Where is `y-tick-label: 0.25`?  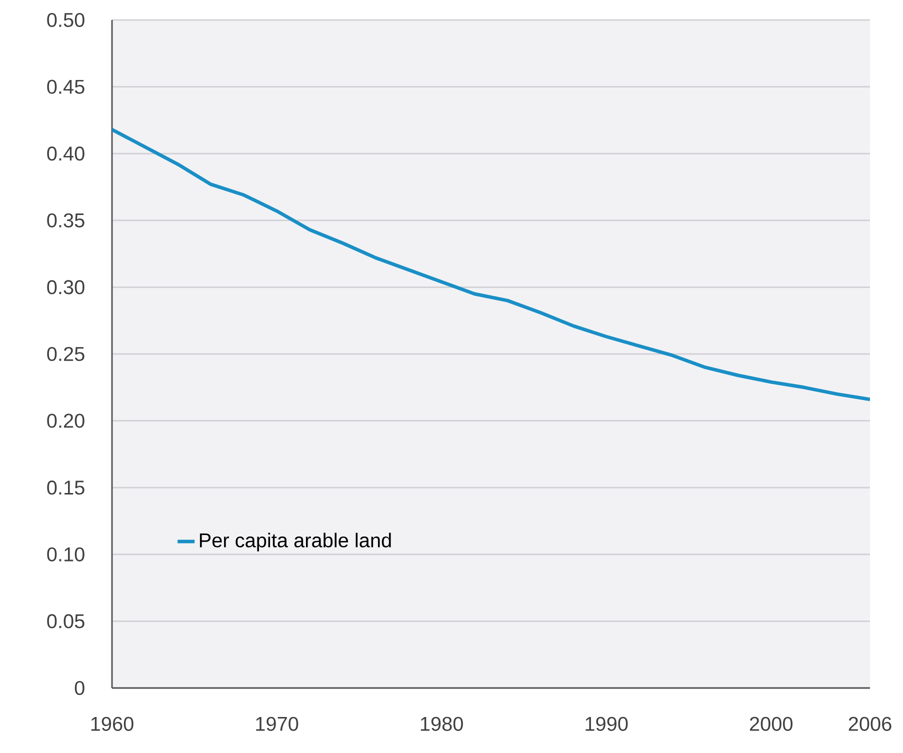 y-tick-label: 0.25 is located at coordinates (65, 354).